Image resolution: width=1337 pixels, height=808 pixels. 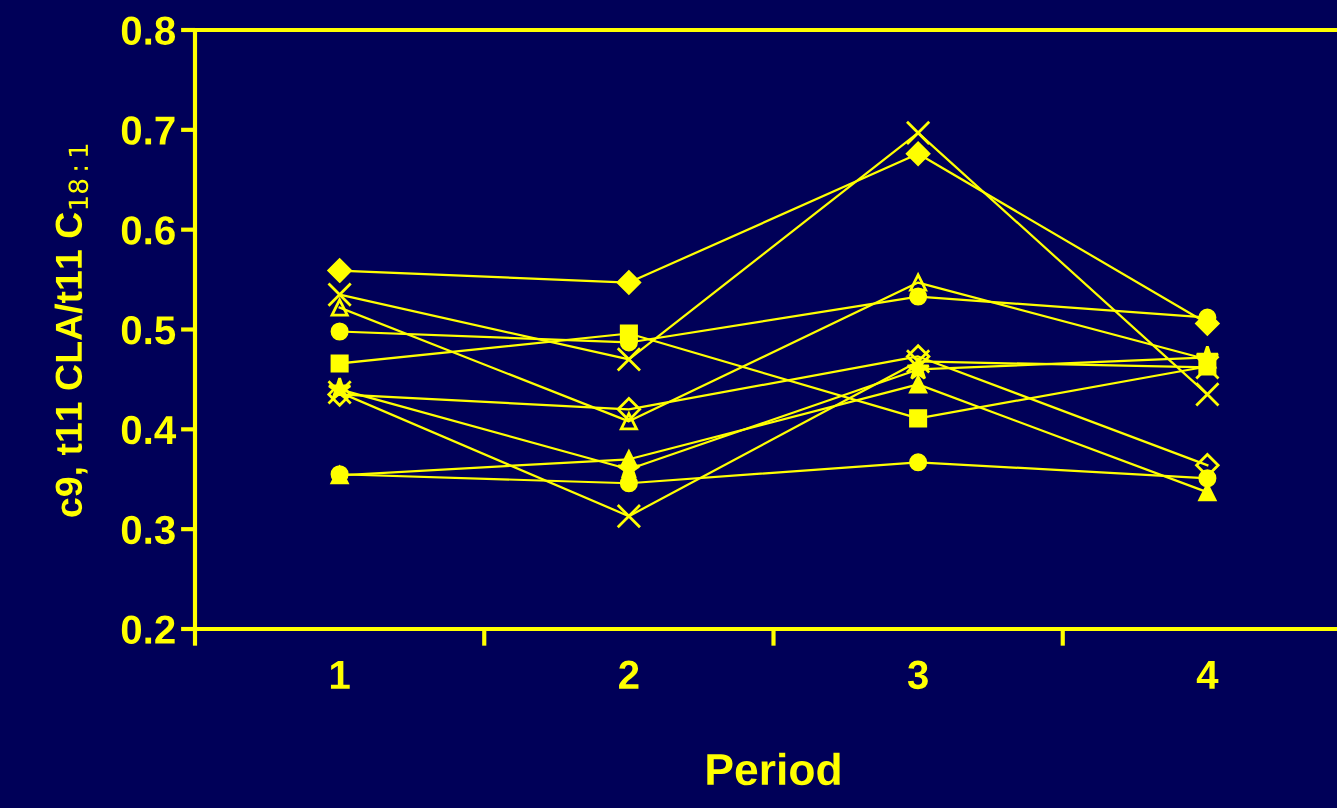 I want to click on y-tick-label: 0.8, so click(x=148, y=30).